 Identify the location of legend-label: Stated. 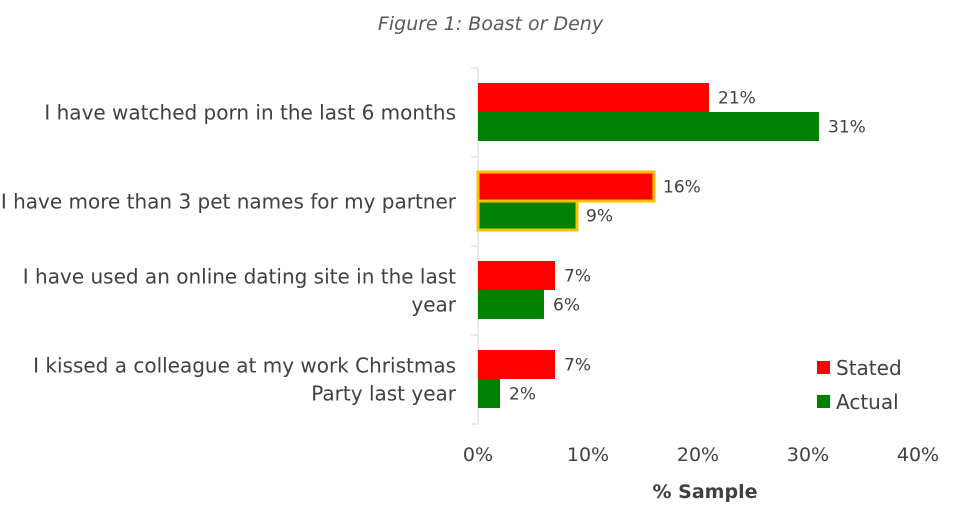
(869, 368).